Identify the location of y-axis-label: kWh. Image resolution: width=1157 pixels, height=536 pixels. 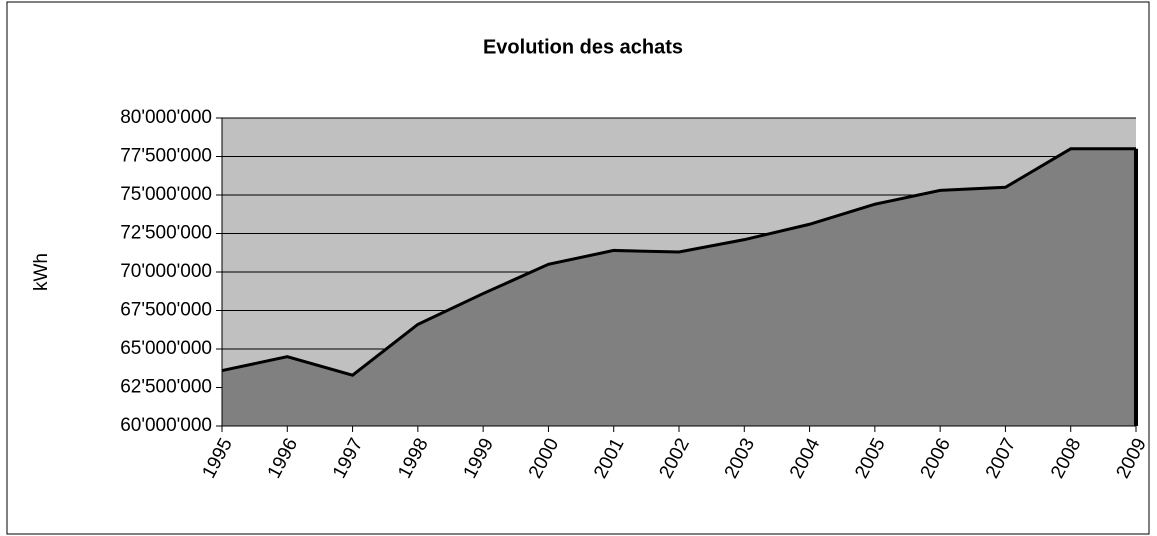
(41, 272).